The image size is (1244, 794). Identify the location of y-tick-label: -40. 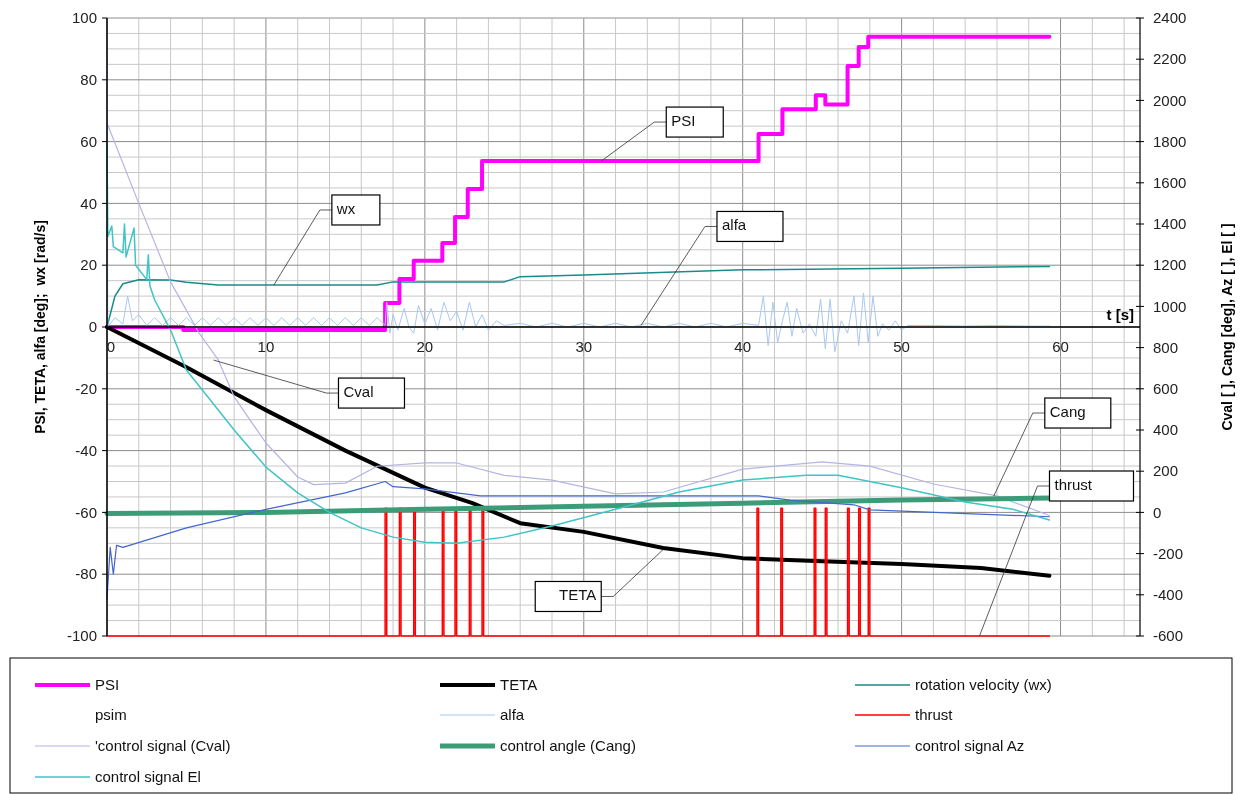
(86, 450).